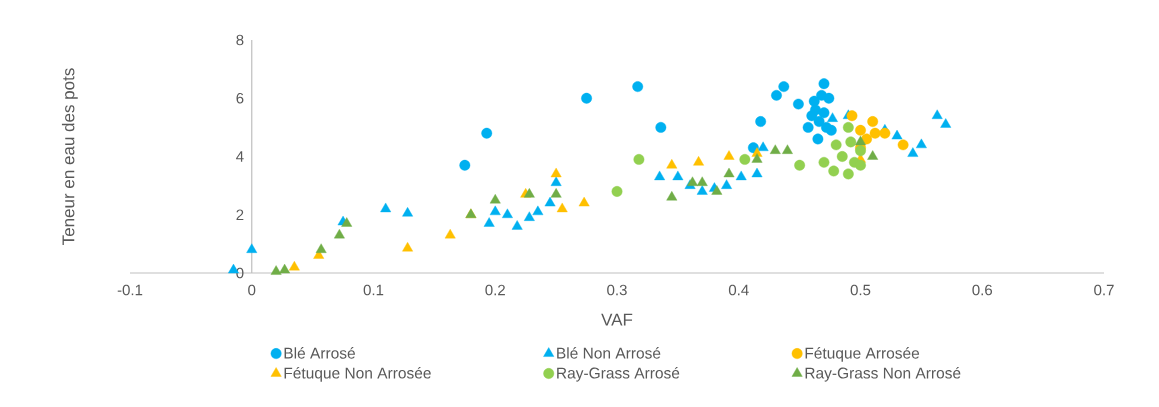  I want to click on legend-label: Ray-Grass Non Arrosé, so click(883, 374).